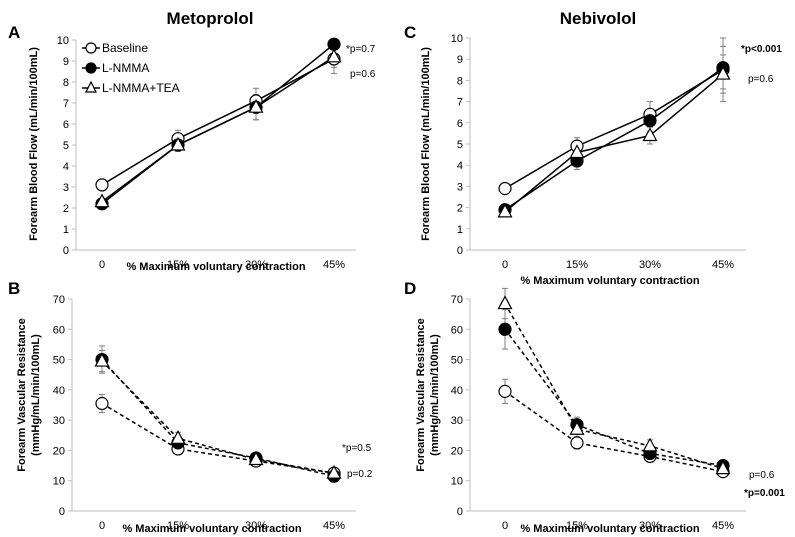 Image resolution: width=795 pixels, height=537 pixels. What do you see at coordinates (59, 451) in the screenshot?
I see `y-tick-label: 20` at bounding box center [59, 451].